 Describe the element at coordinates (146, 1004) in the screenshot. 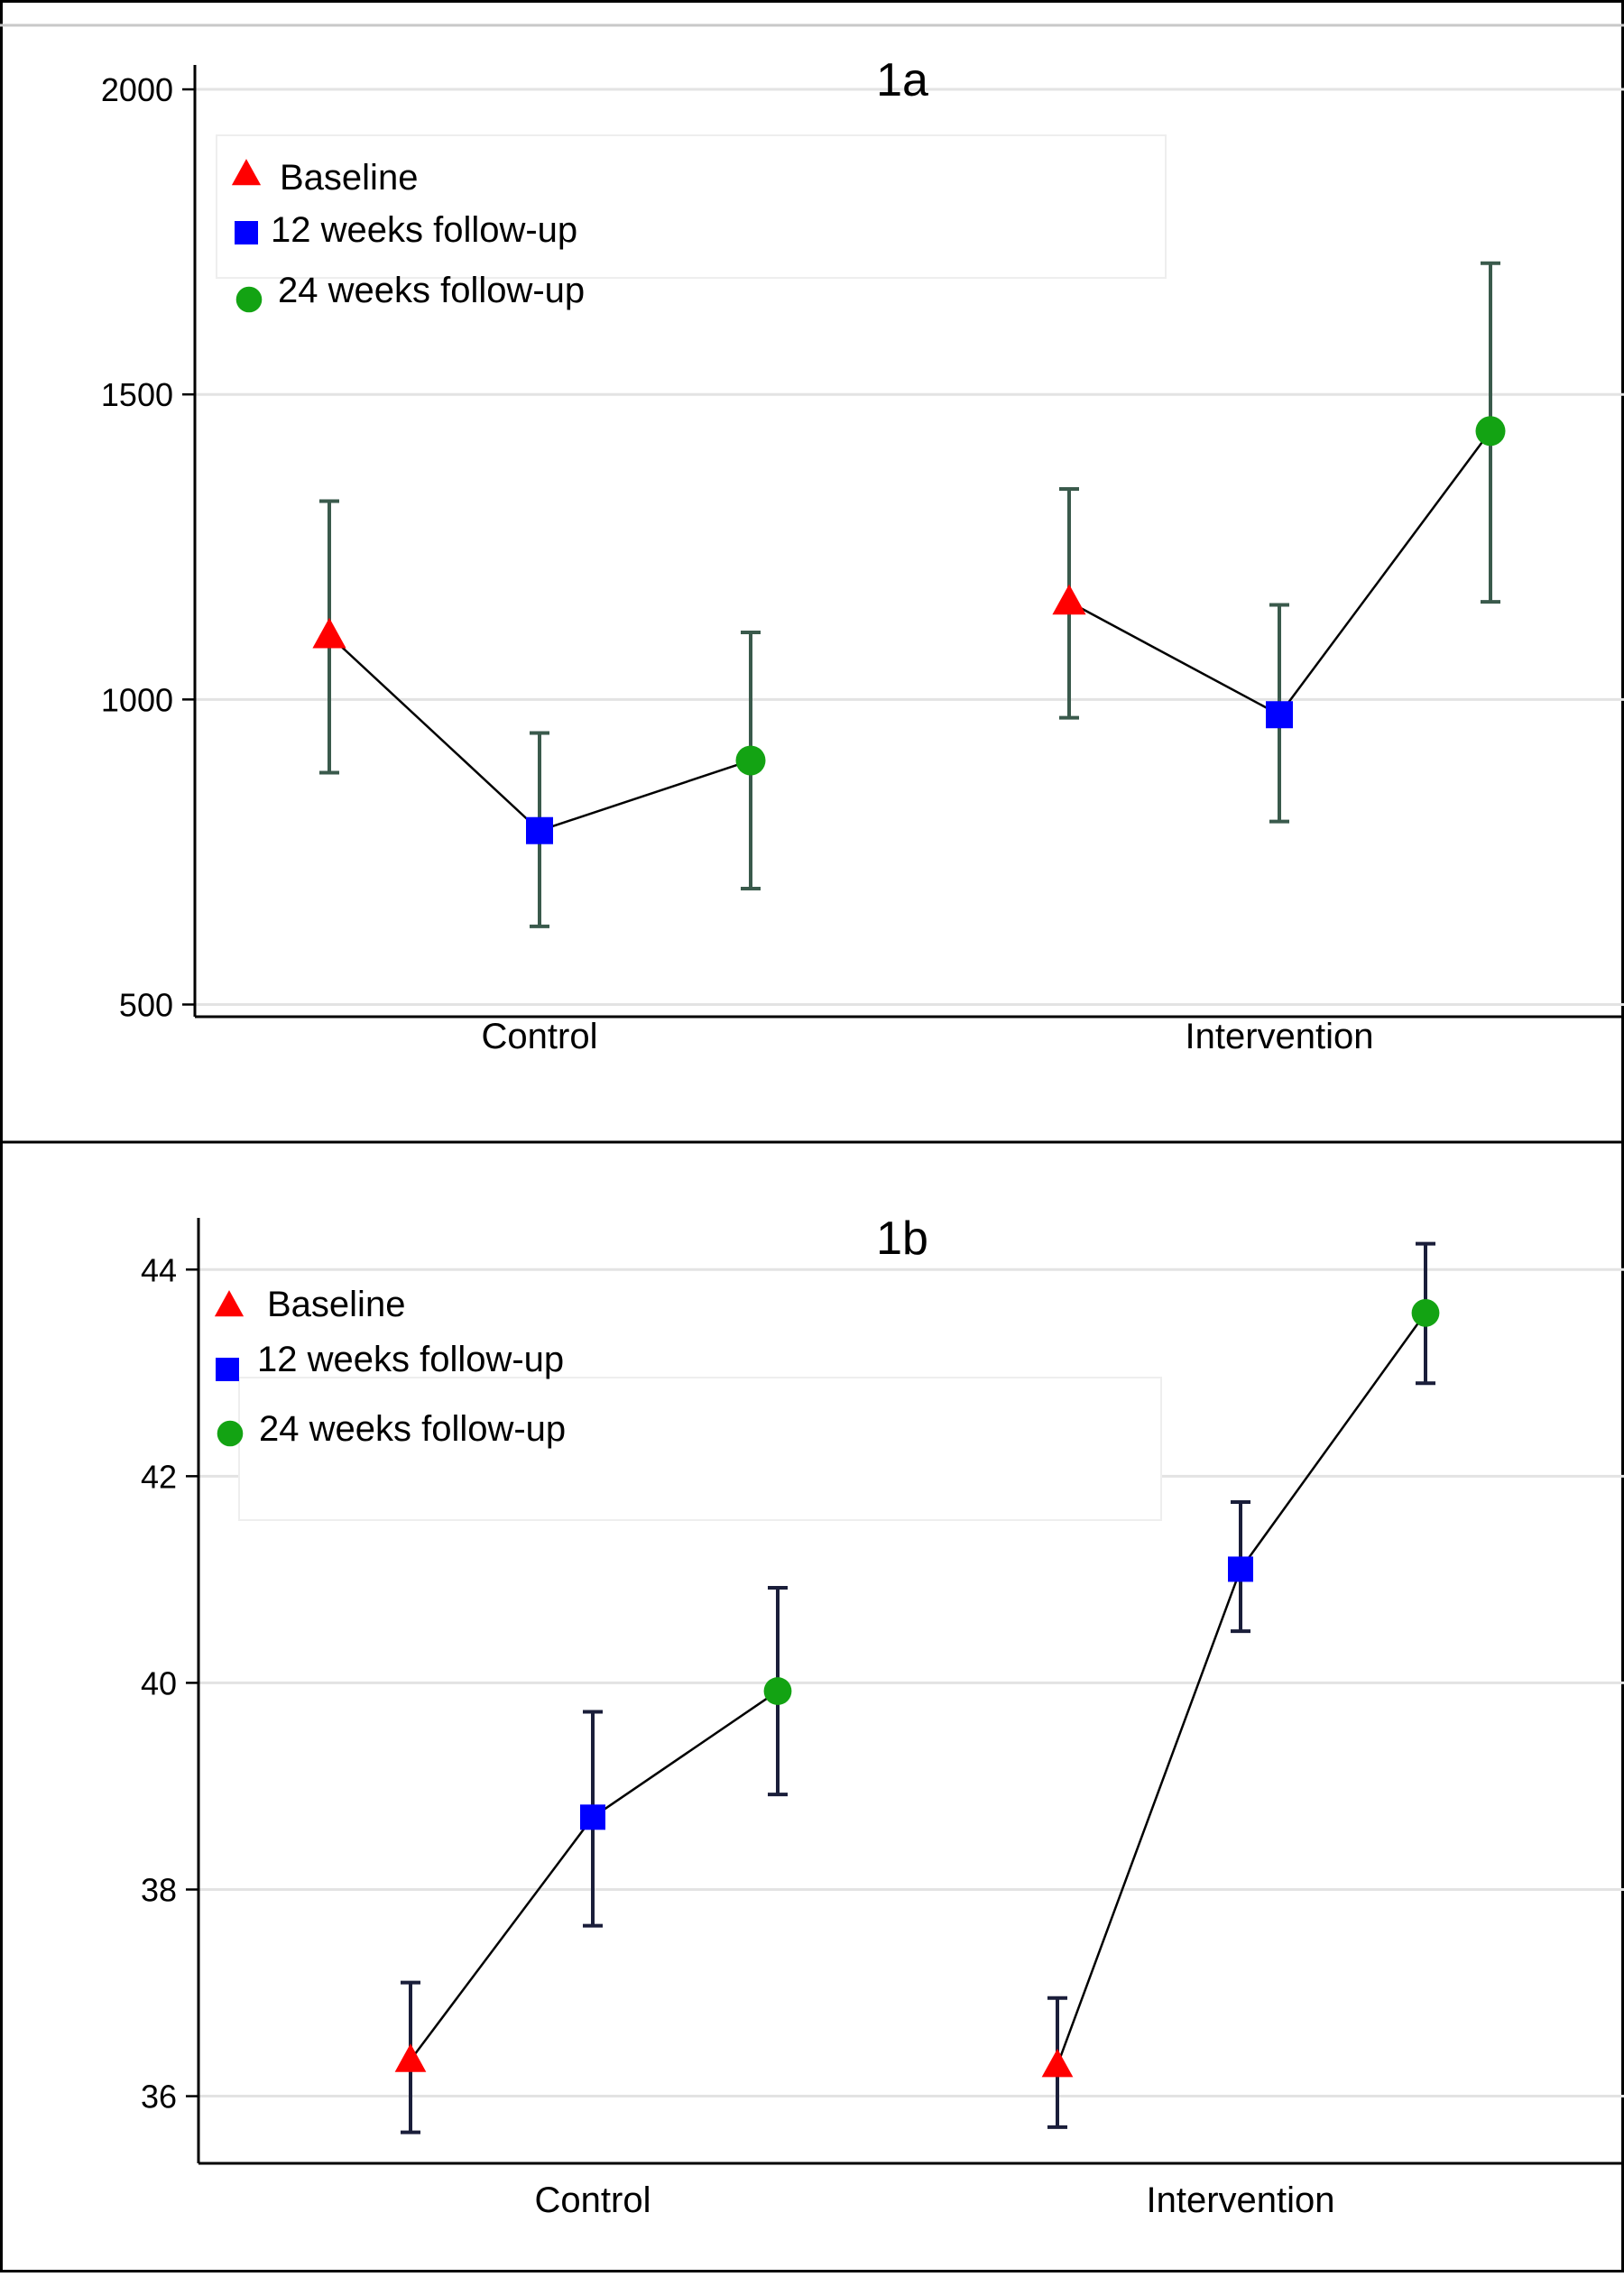

I see `y-tick-label: 500` at that location.